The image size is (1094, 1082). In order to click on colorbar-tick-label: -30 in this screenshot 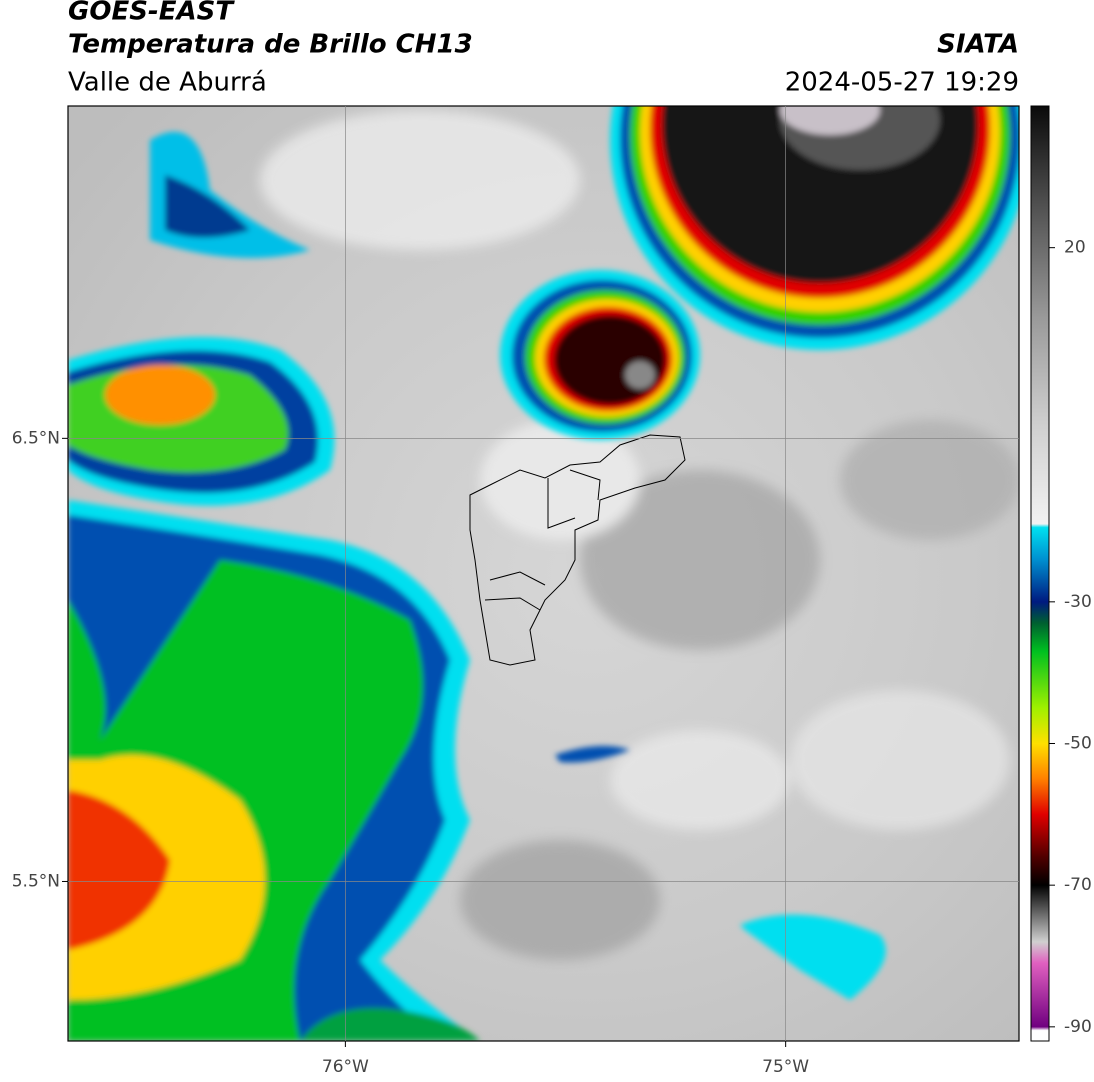, I will do `click(1078, 602)`.